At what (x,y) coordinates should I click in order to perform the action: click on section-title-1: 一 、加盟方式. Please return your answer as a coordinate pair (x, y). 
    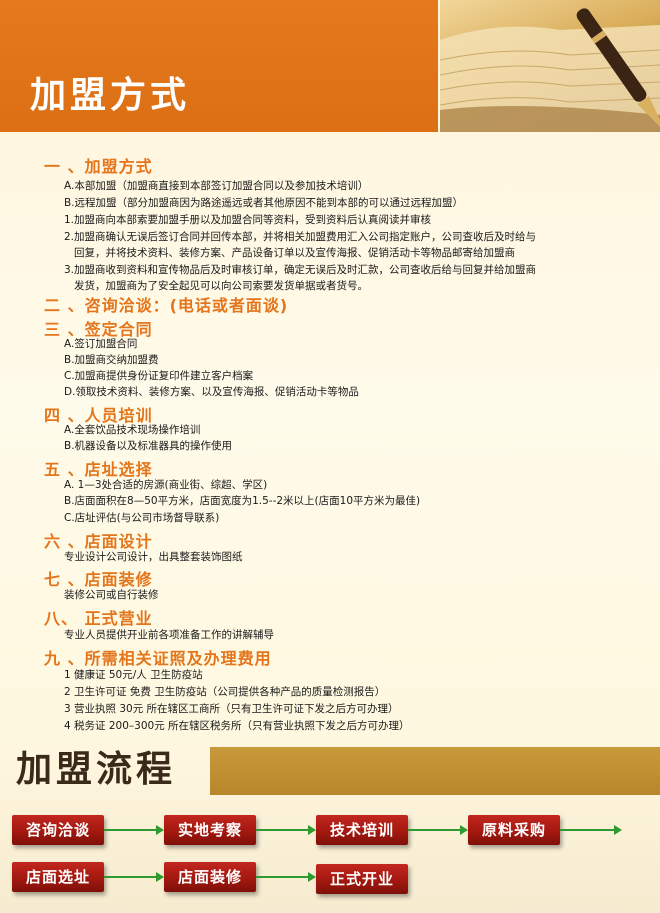
    Looking at the image, I should click on (98, 166).